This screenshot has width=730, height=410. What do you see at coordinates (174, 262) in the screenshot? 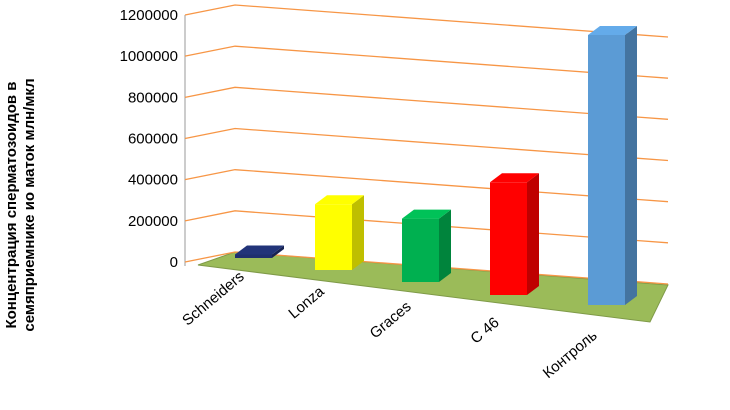
I see `y-tick-label: 0` at bounding box center [174, 262].